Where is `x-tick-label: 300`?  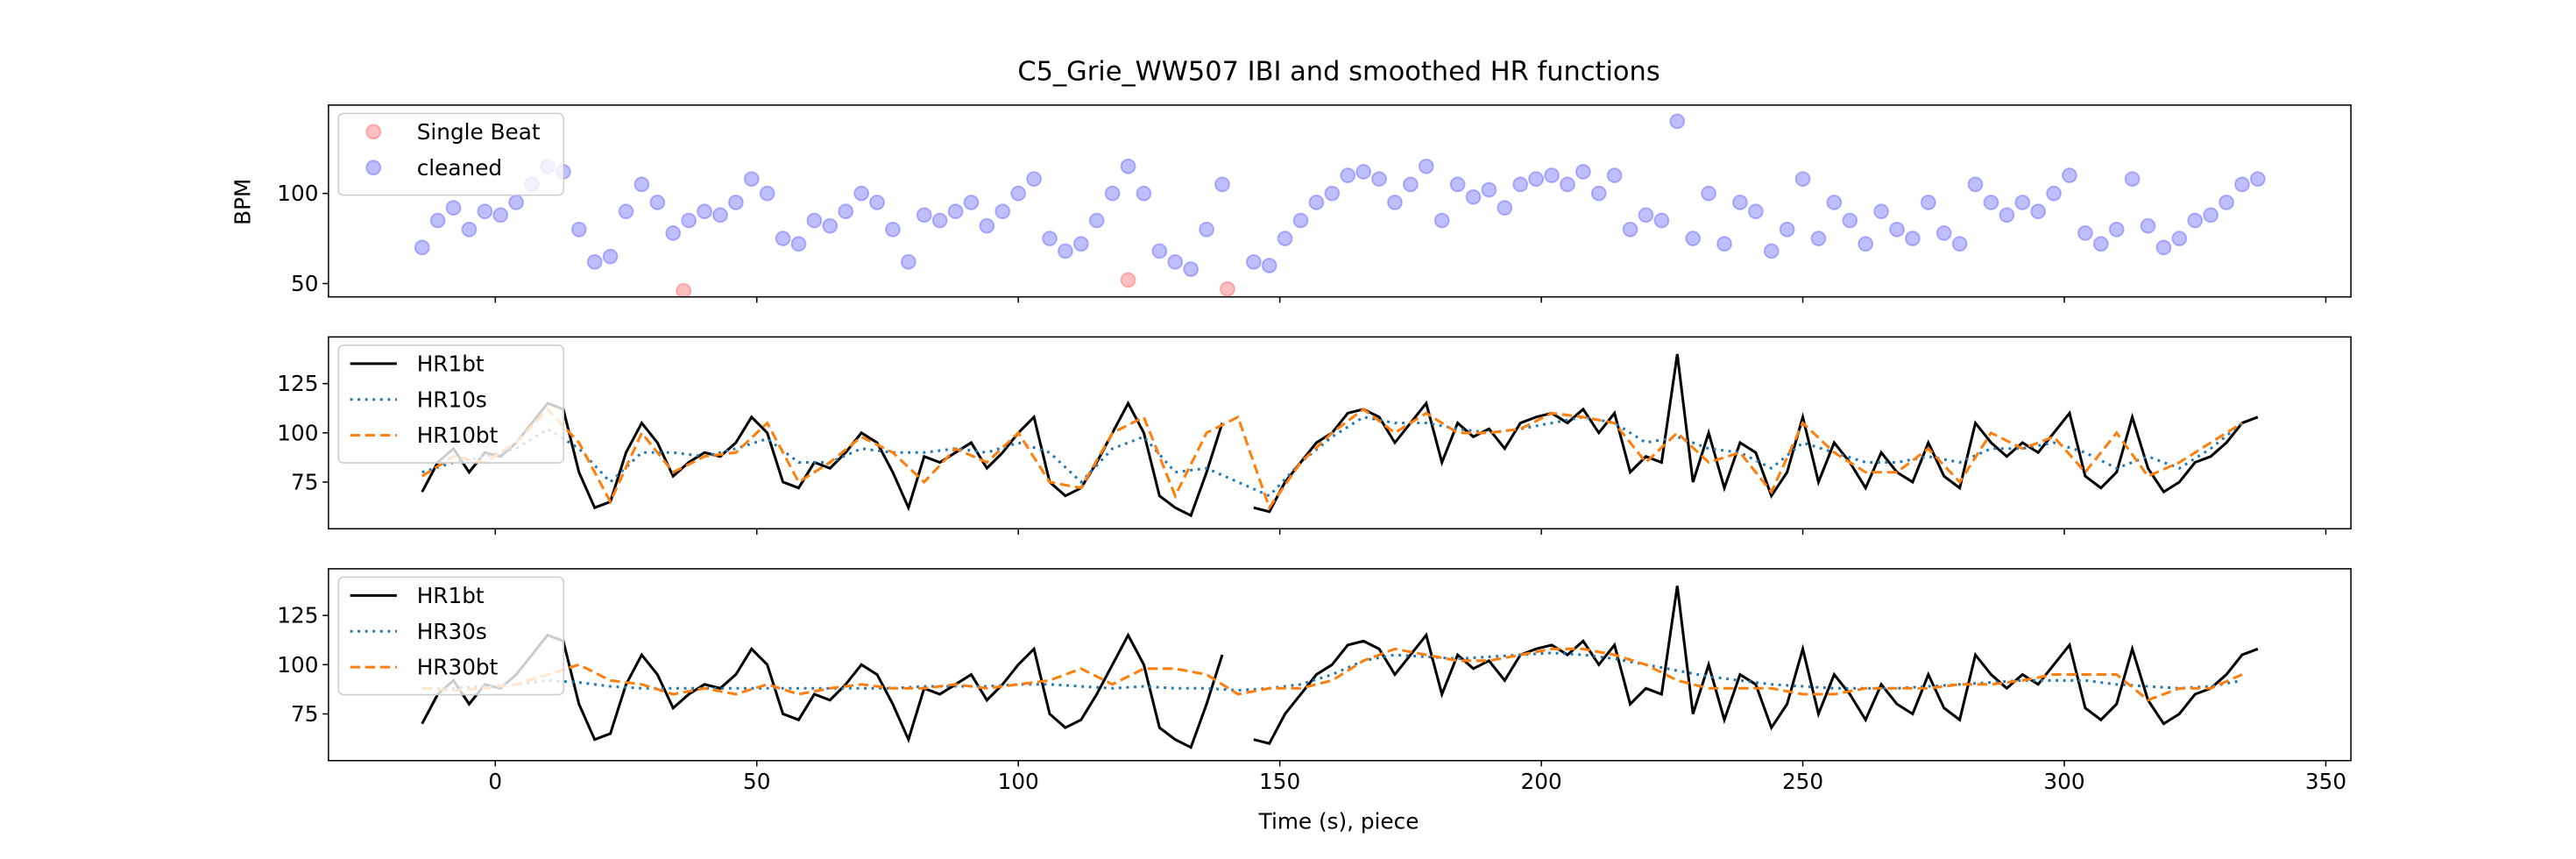 x-tick-label: 300 is located at coordinates (2063, 781).